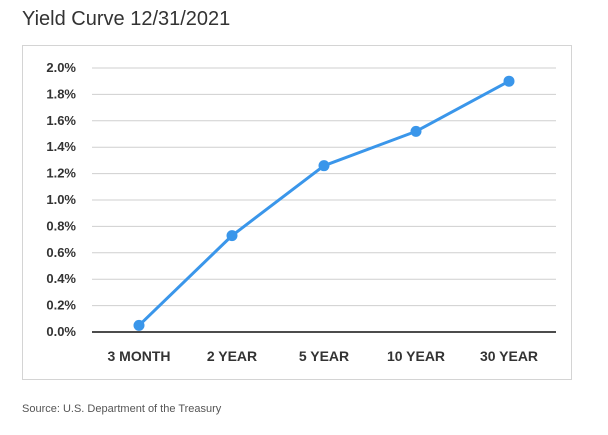  I want to click on y-tick-label: 1.8%, so click(61, 93).